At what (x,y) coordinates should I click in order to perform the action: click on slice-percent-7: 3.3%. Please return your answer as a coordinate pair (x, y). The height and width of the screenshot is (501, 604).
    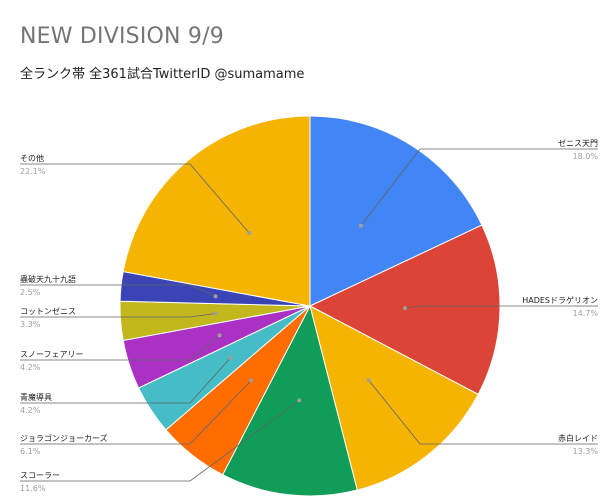
    Looking at the image, I should click on (30, 324).